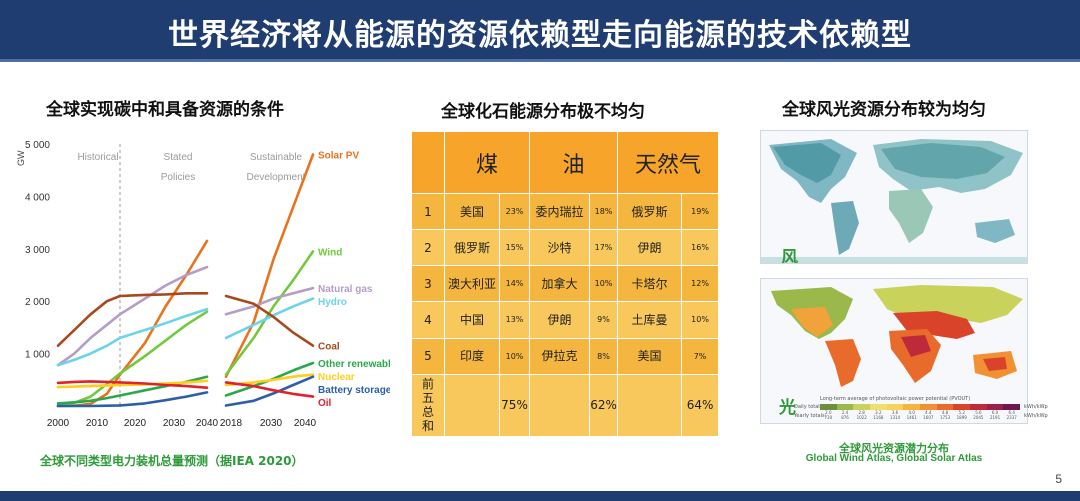  I want to click on table-corner, so click(428, 162).